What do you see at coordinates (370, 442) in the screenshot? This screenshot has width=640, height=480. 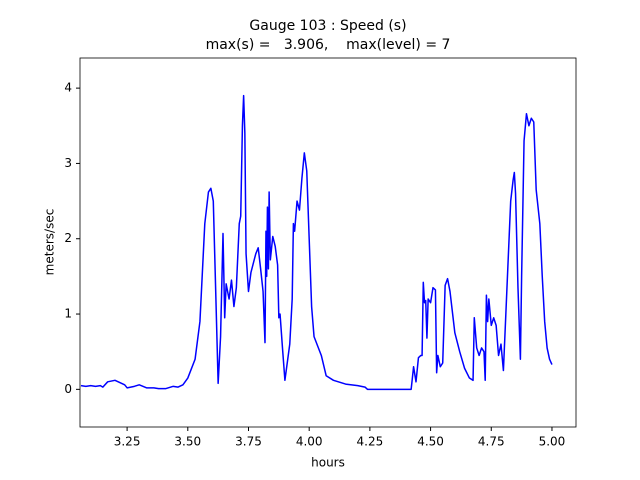 I see `x-tick-label: 4.25` at bounding box center [370, 442].